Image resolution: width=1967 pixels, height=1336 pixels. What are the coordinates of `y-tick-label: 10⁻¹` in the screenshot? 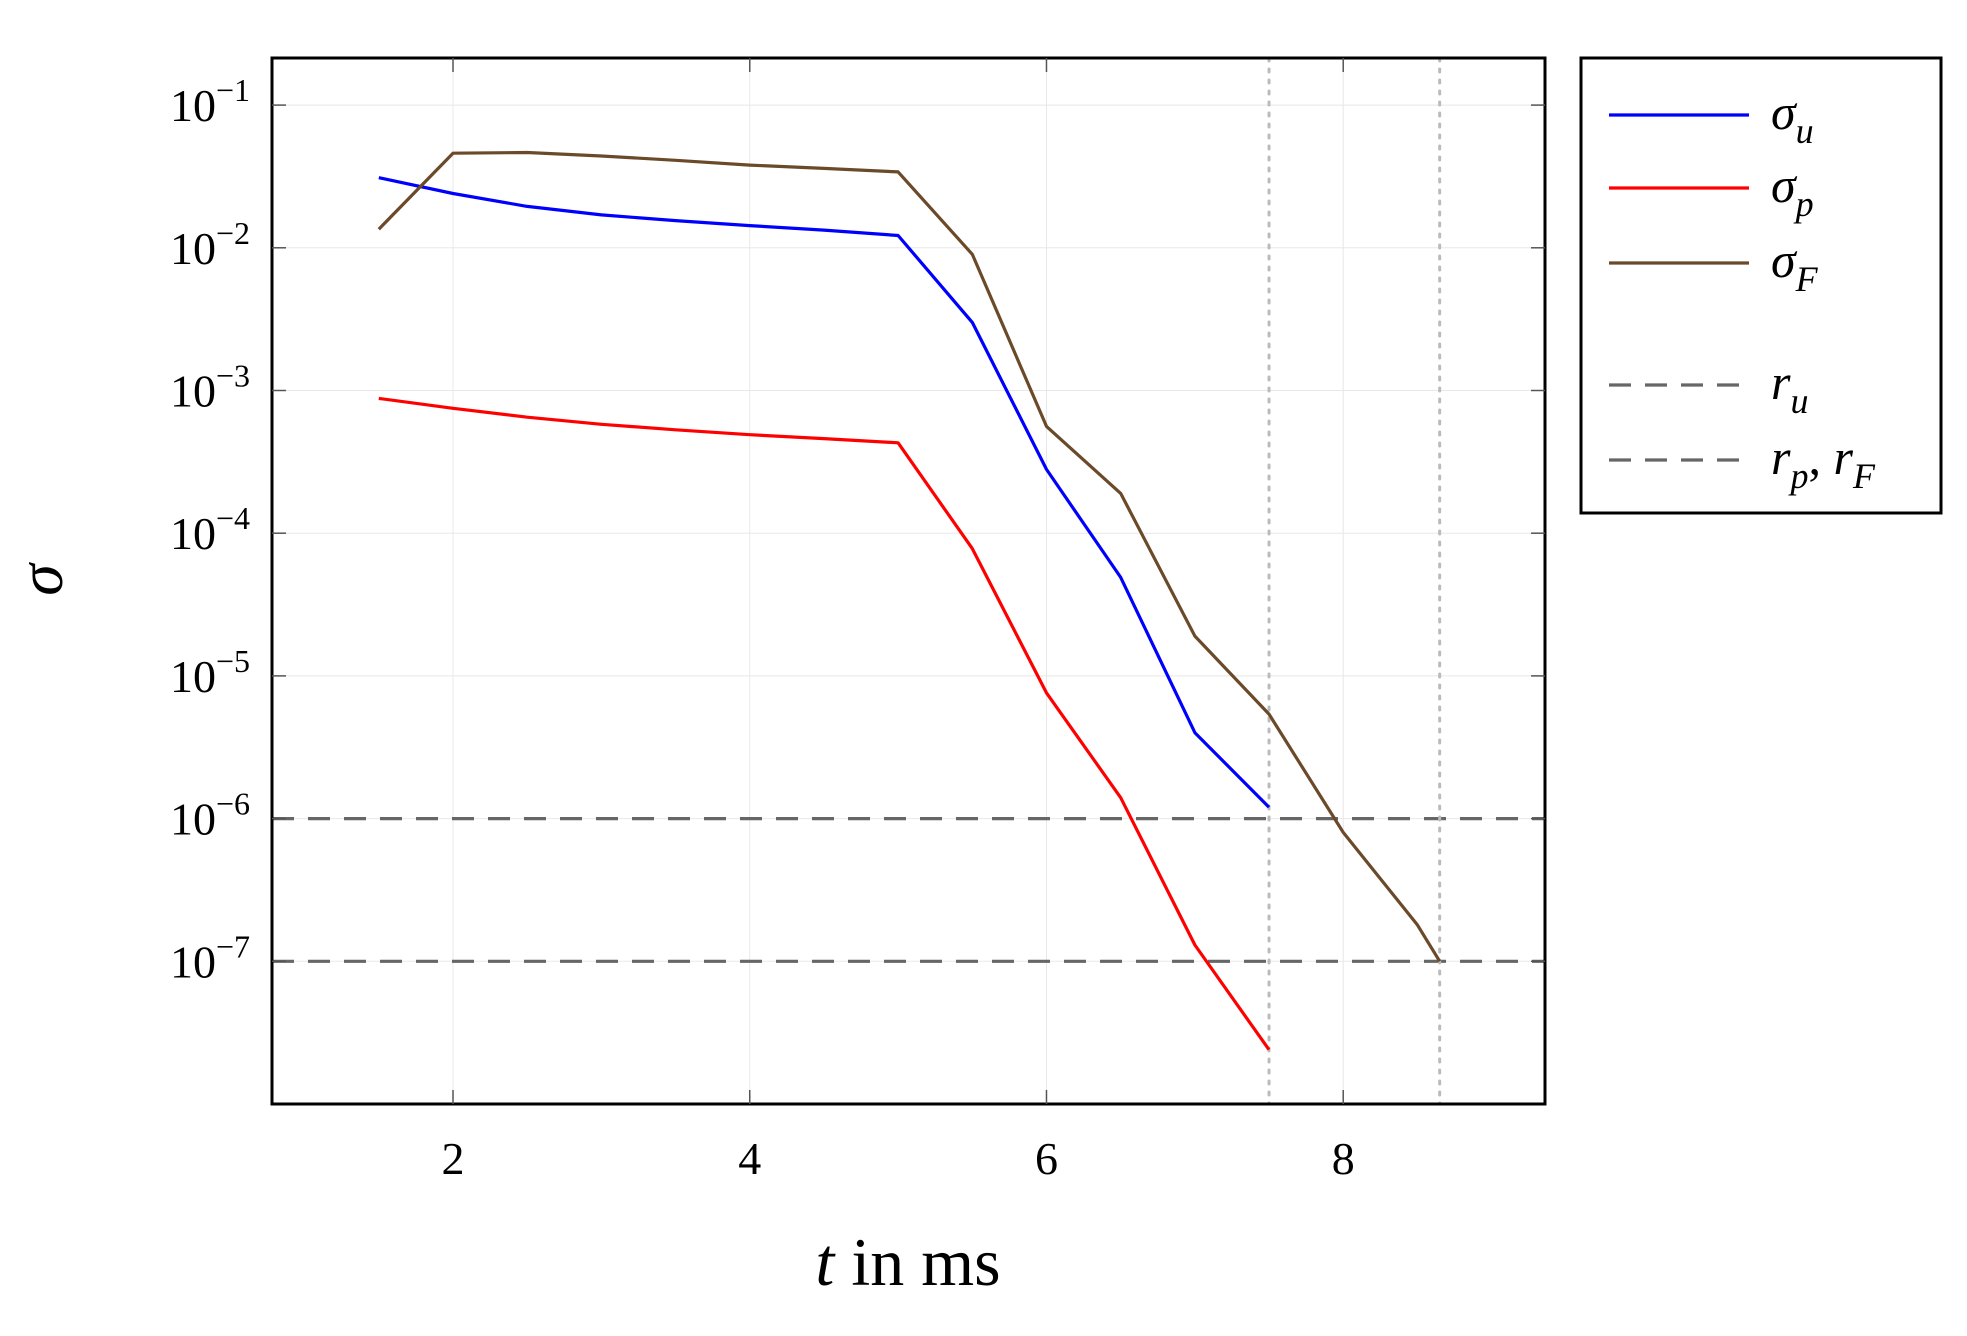 It's located at (210, 101).